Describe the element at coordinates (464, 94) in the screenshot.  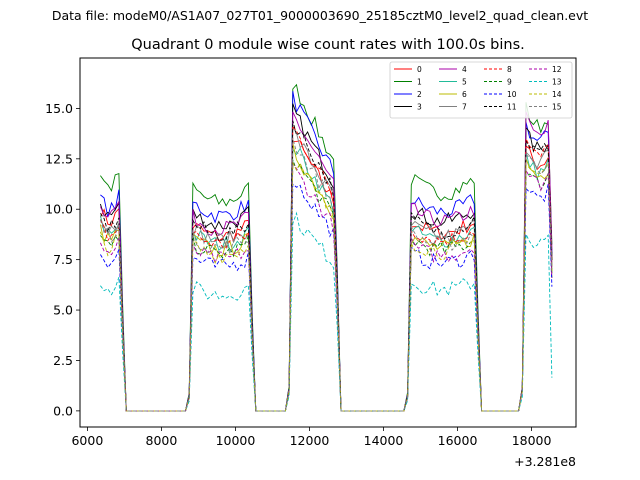
I see `legend-label: 6` at that location.